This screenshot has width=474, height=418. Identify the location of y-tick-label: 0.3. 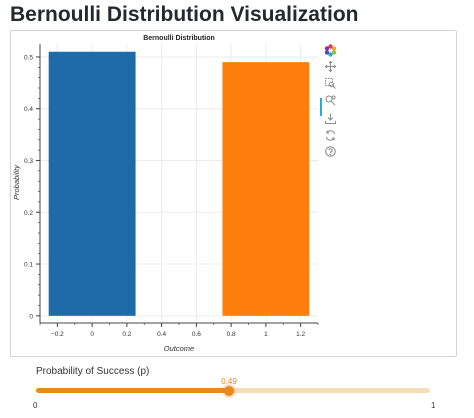
(28, 161).